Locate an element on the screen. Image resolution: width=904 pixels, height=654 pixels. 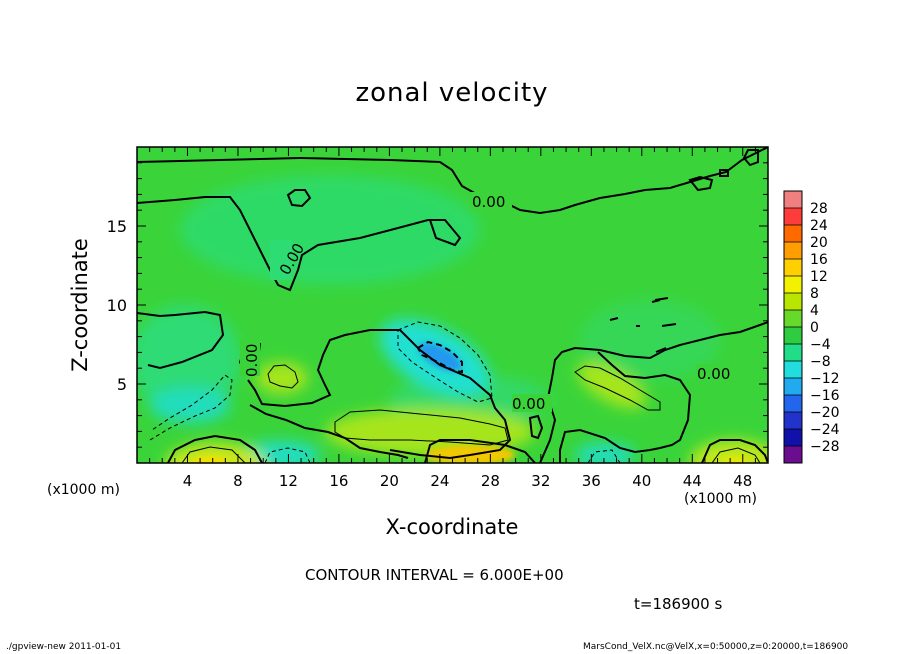
colorbar-label: −20 is located at coordinates (825, 413).